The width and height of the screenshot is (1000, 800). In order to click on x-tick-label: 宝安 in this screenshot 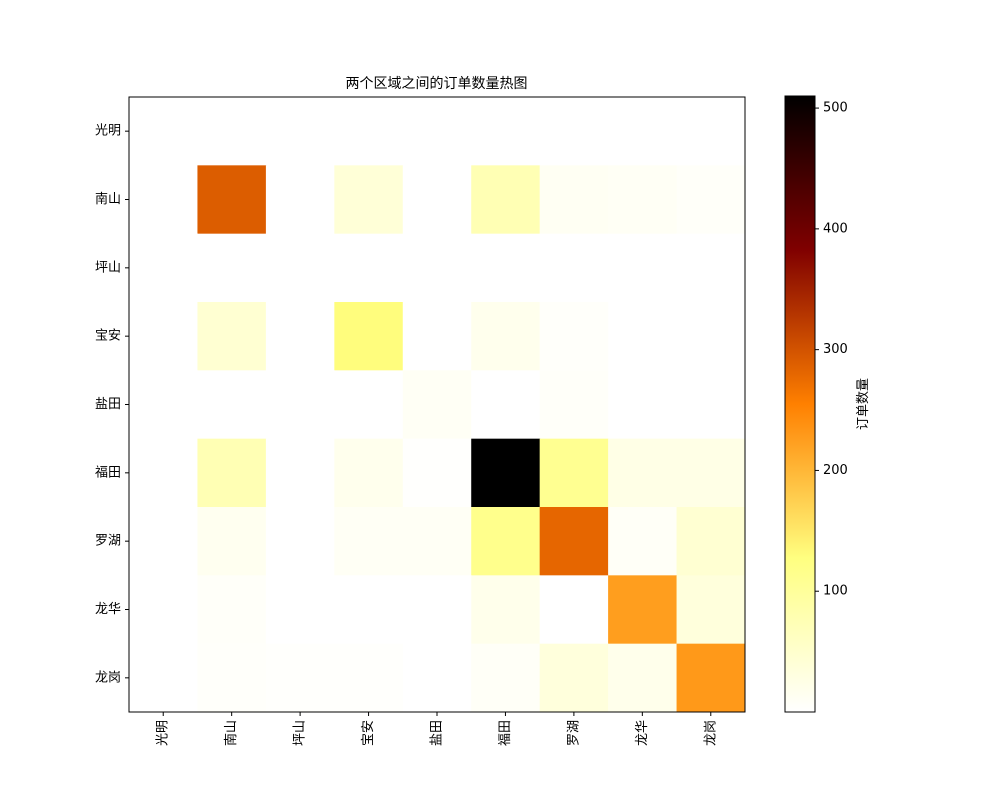, I will do `click(368, 733)`.